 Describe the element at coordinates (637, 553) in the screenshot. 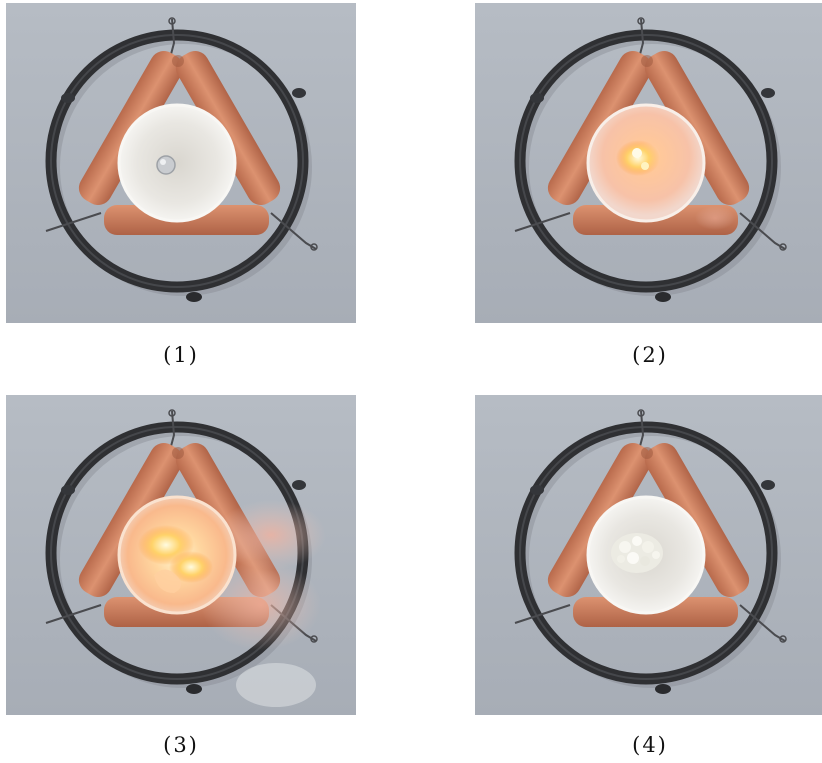

I see `white-residue` at that location.